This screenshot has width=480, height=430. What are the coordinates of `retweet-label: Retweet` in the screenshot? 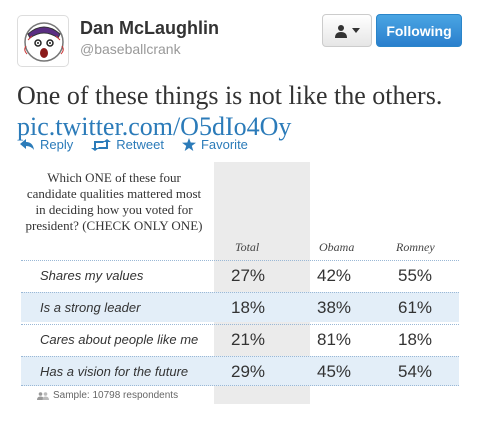 It's located at (140, 144).